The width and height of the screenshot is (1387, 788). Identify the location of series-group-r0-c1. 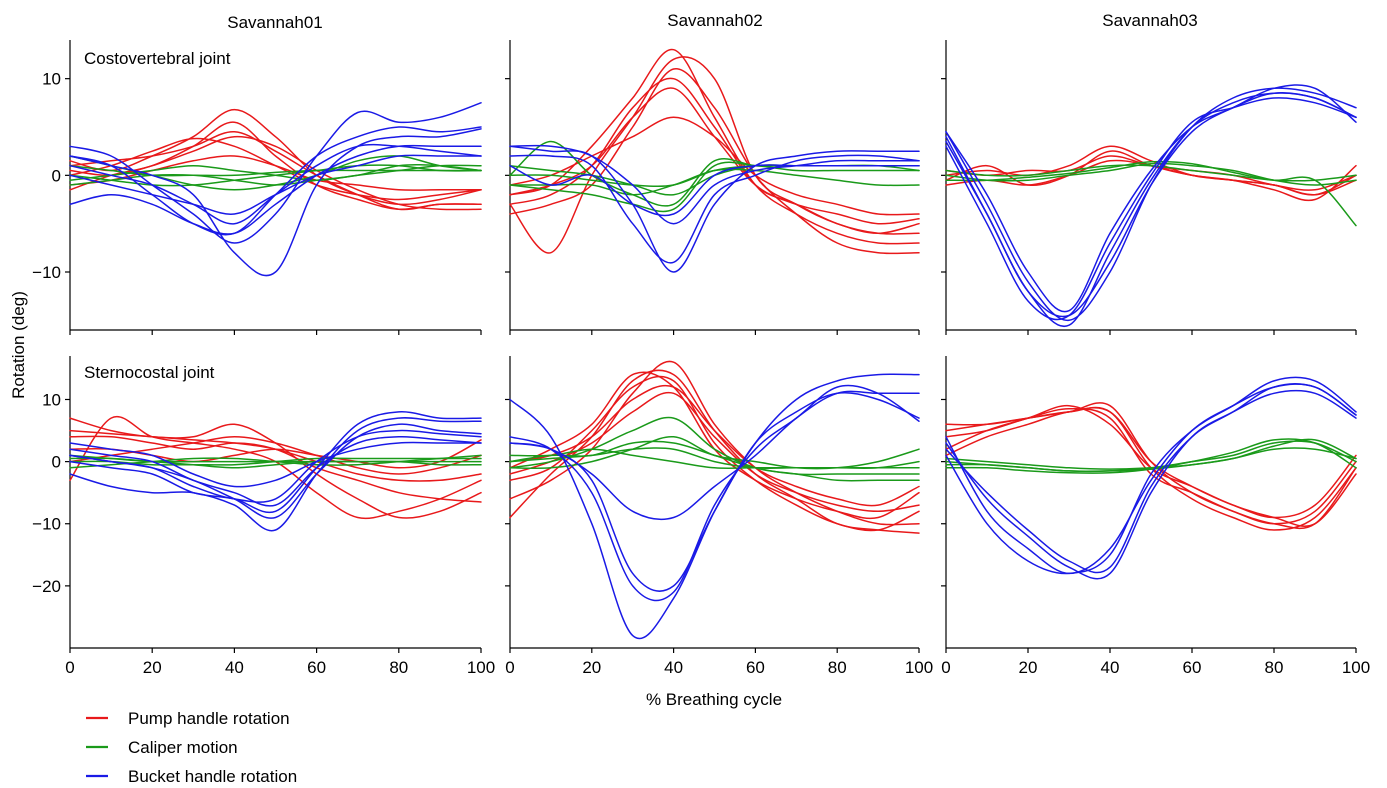
(714, 160).